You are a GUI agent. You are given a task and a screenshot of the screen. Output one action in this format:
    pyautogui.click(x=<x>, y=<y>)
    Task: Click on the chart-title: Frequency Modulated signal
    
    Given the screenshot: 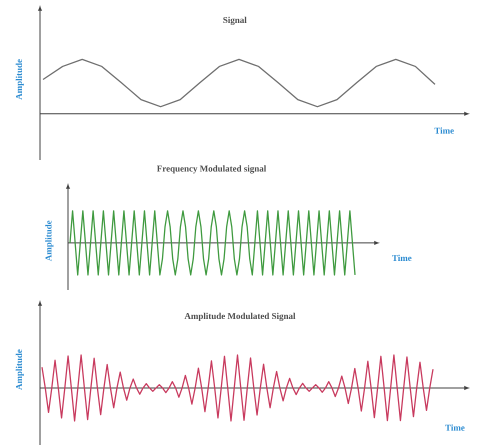 What is the action you would take?
    pyautogui.click(x=211, y=169)
    